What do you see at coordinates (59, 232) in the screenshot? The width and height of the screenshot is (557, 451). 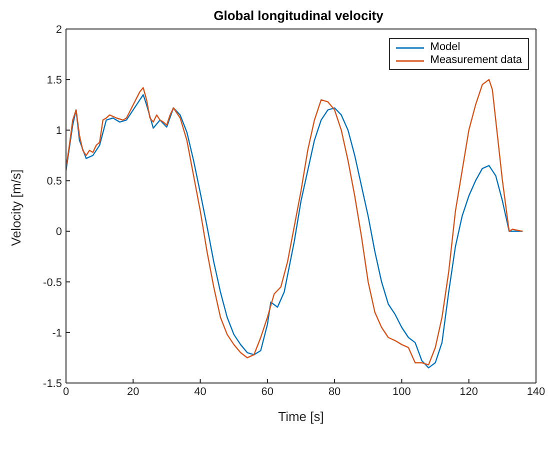 I see `y-tick-label: 0` at bounding box center [59, 232].